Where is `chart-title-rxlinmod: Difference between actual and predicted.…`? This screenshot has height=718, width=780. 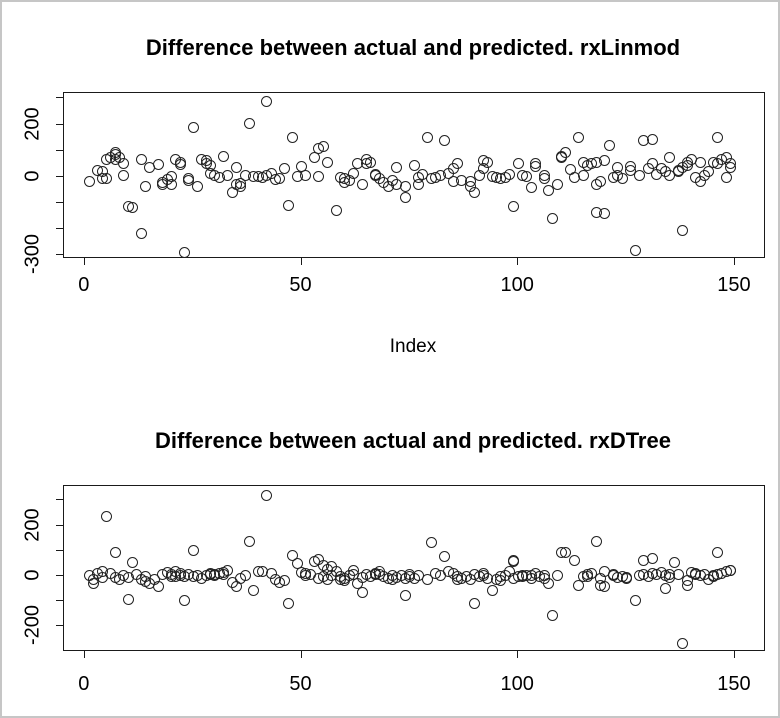
chart-title-rxlinmod: Difference between actual and predicted.… is located at coordinates (413, 47).